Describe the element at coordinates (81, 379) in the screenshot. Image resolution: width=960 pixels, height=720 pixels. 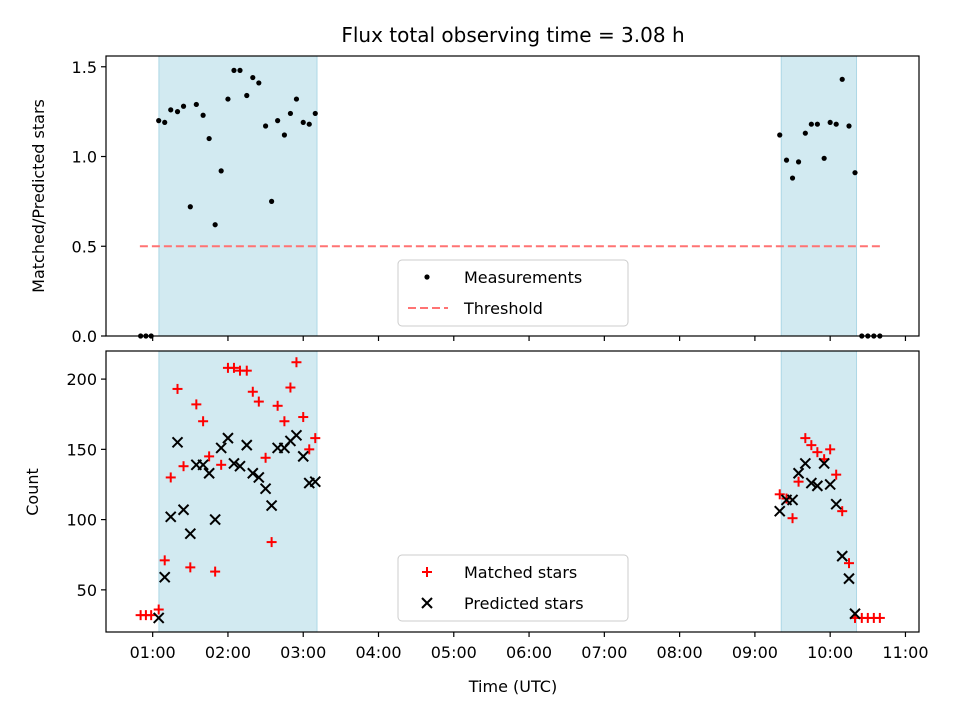
I see `y-tick-label: 200` at that location.